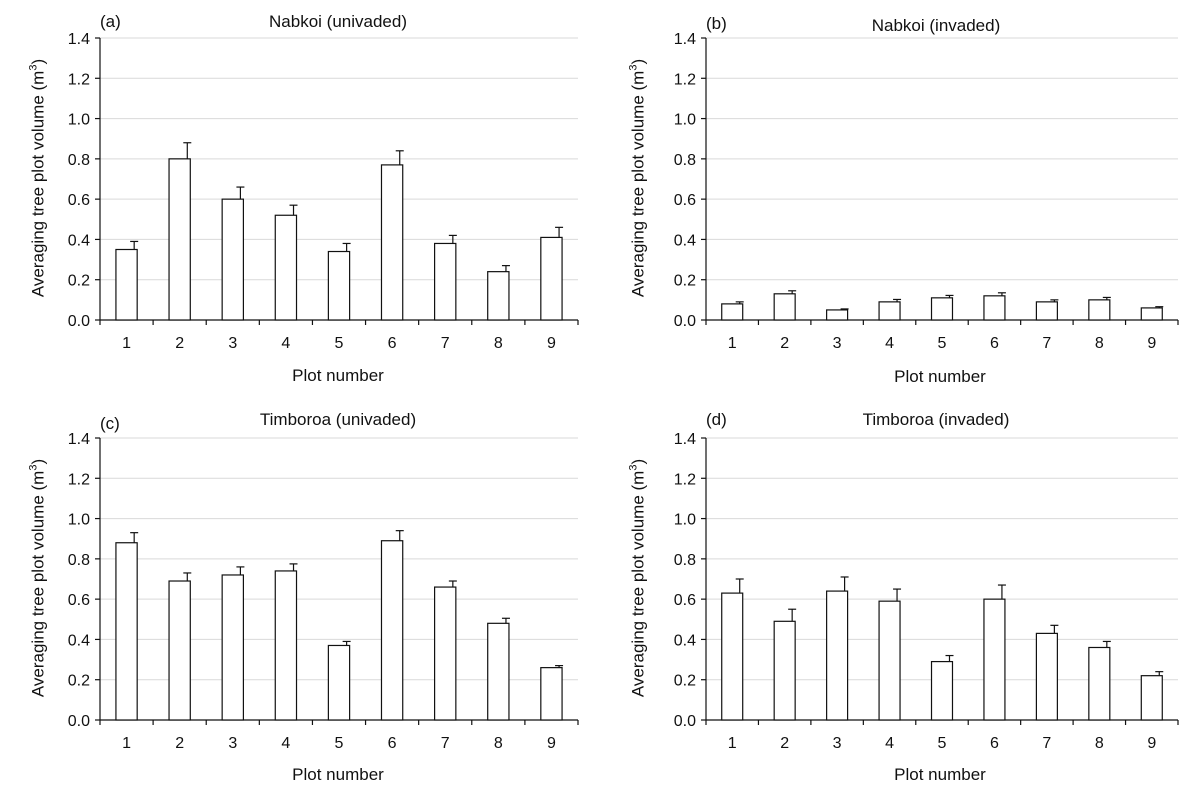 The image size is (1191, 793). Describe the element at coordinates (445, 743) in the screenshot. I see `x-tick-label-c: 7` at that location.